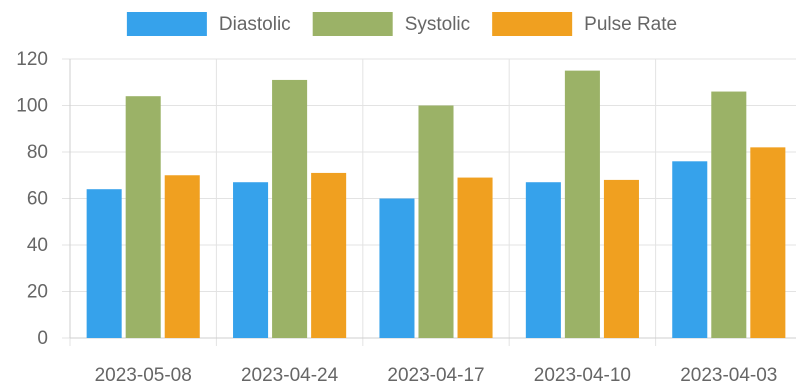 Image resolution: width=796 pixels, height=388 pixels. Describe the element at coordinates (42, 338) in the screenshot. I see `y-tick-label: 0` at that location.